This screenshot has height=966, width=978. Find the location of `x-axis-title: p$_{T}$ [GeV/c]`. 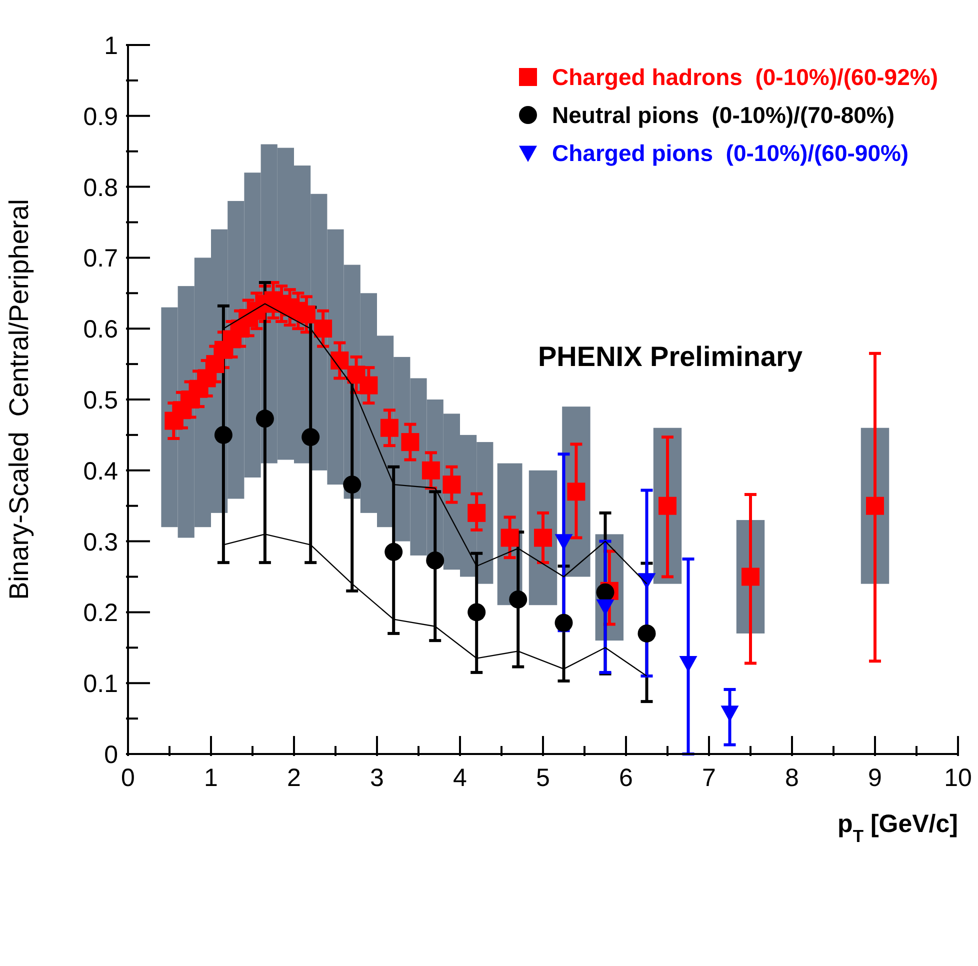

x-axis-title: p$_{T}$ [GeV/c] is located at coordinates (898, 828).